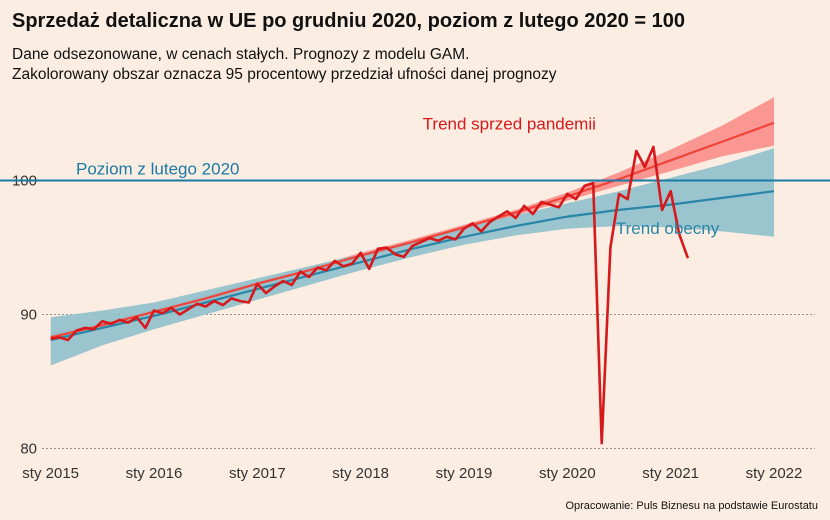 This screenshot has width=830, height=520. I want to click on x-tick-label: sty 2019, so click(464, 473).